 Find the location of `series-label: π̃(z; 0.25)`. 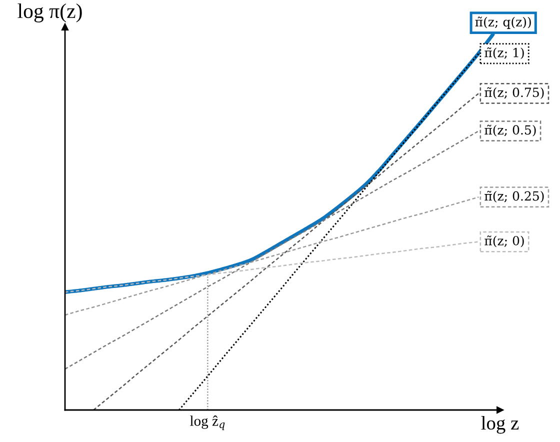

series-label: π̃(z; 0.25) is located at coordinates (514, 196).